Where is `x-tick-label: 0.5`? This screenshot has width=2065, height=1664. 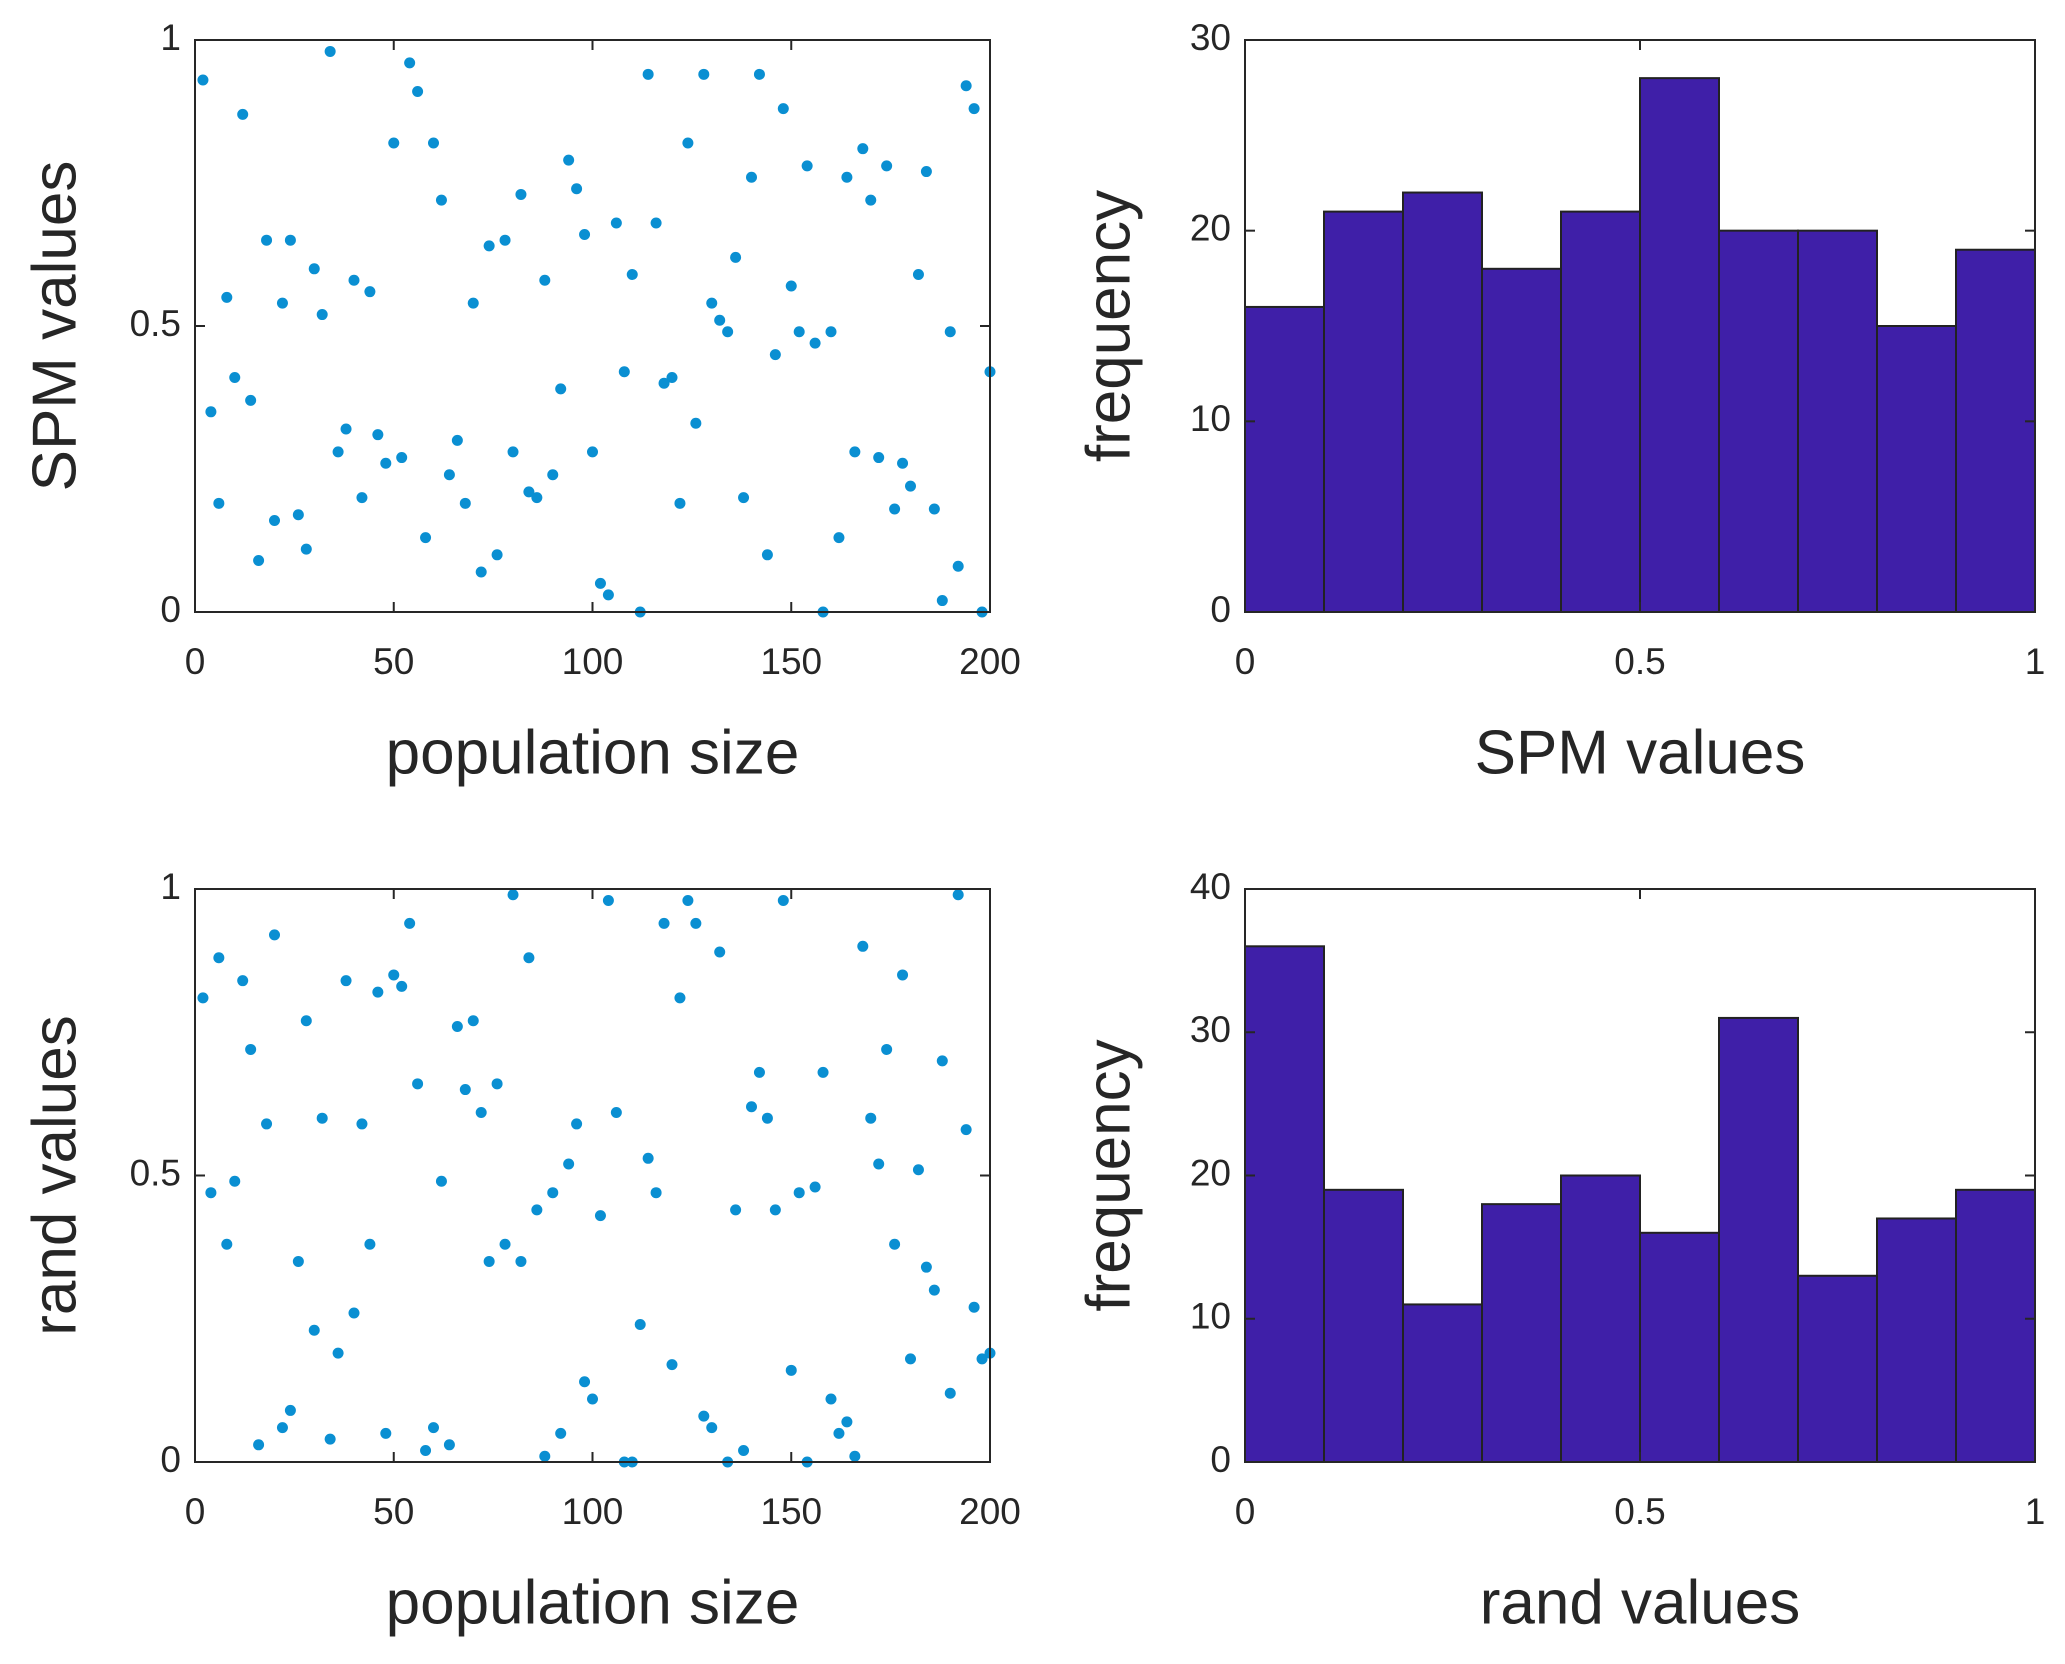 x-tick-label: 0.5 is located at coordinates (1639, 1511).